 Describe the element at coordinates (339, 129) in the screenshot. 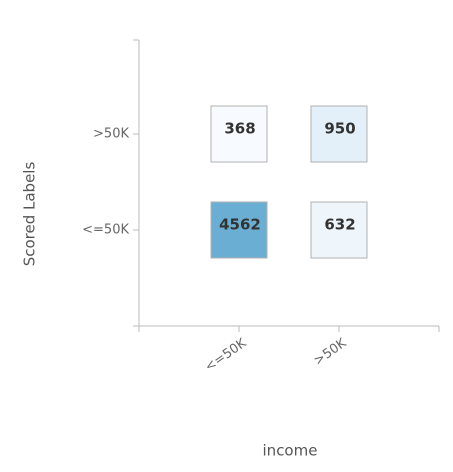

I see `cell-label: 950` at that location.